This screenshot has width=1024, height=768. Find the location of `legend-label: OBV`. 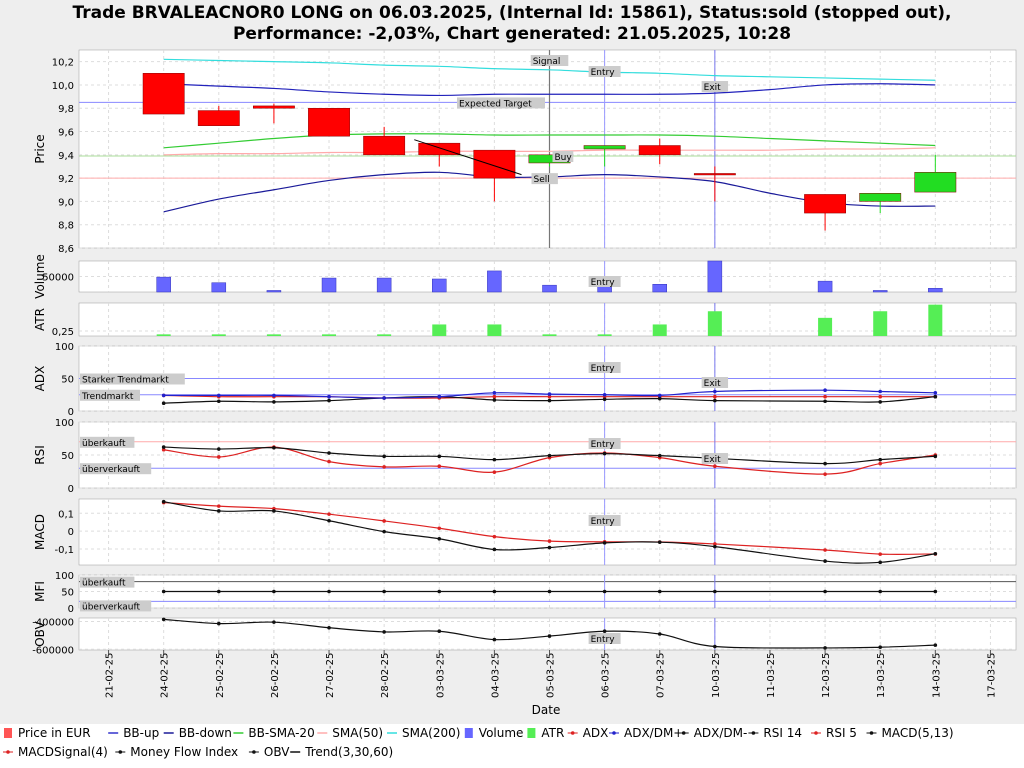

legend-label: OBV is located at coordinates (277, 752).